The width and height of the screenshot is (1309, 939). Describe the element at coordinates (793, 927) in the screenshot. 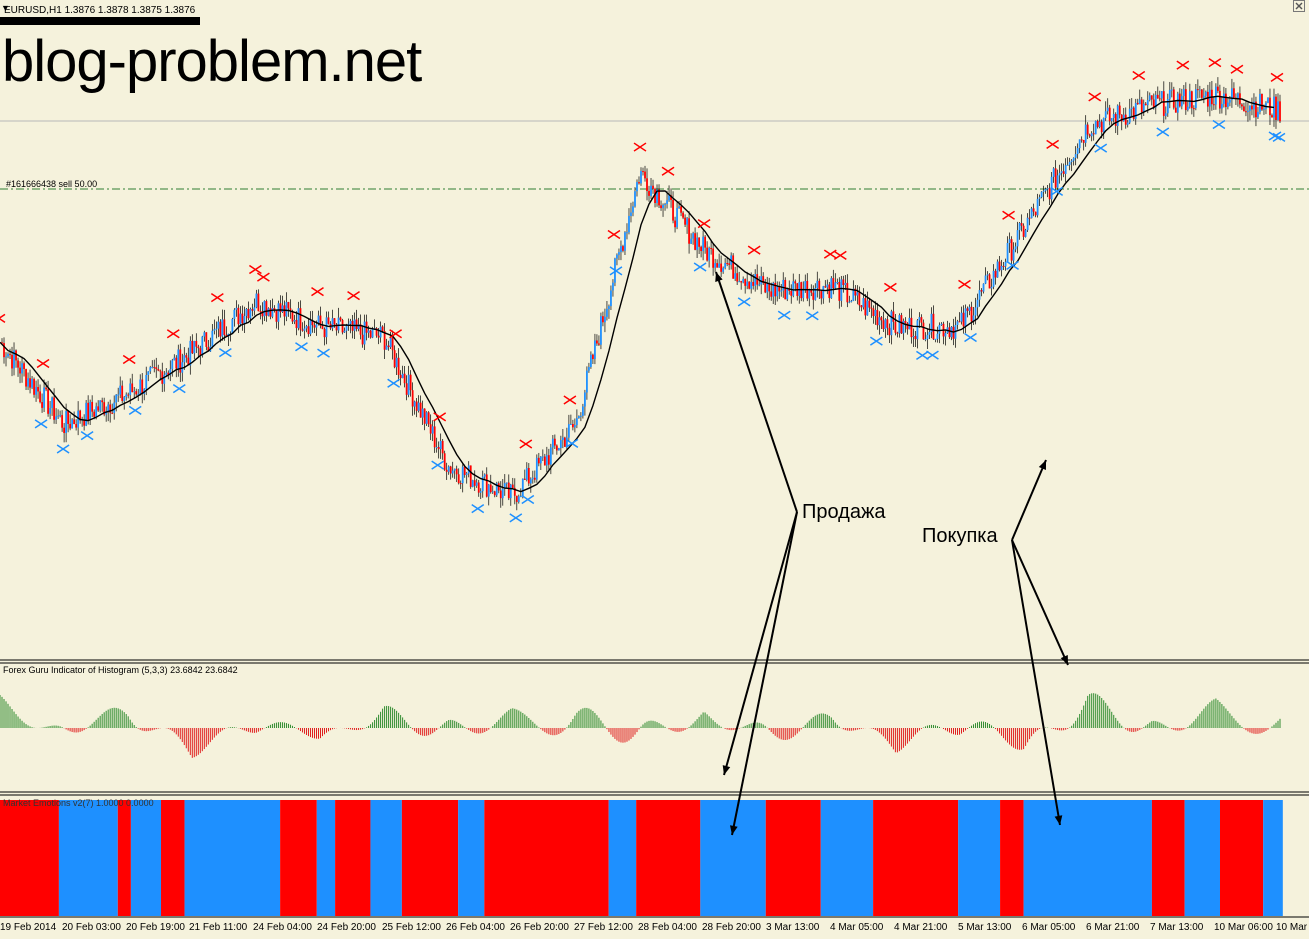

I see `time-axis-tick: 3 Mar 13:00` at that location.